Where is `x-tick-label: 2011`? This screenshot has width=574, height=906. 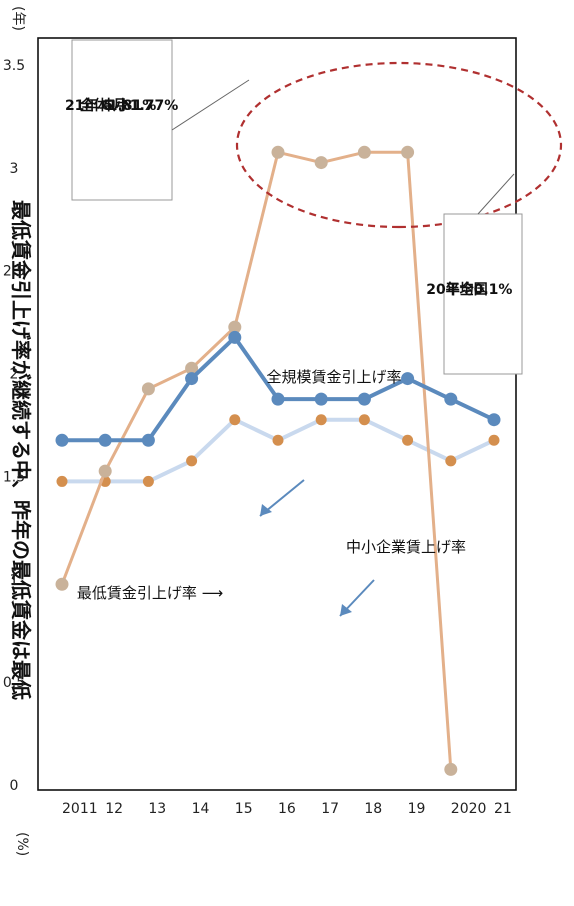 x-tick-label: 2011 is located at coordinates (80, 809).